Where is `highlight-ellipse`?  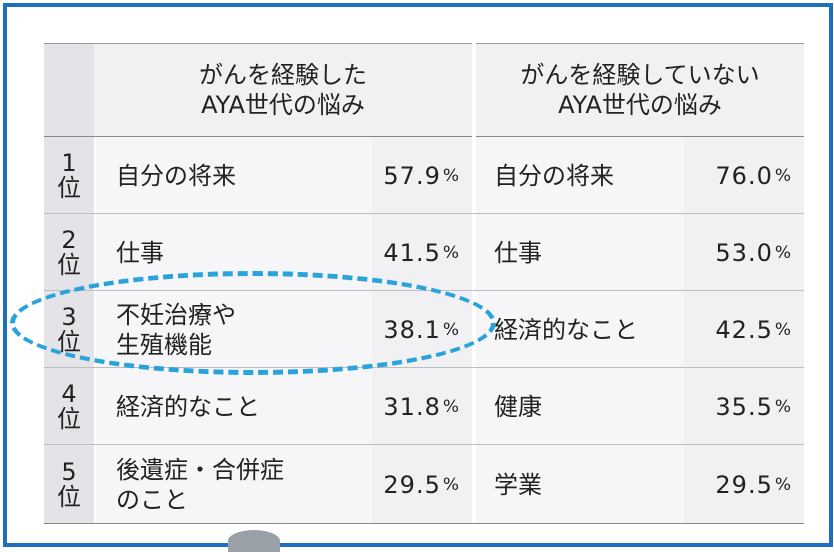 highlight-ellipse is located at coordinates (253, 323).